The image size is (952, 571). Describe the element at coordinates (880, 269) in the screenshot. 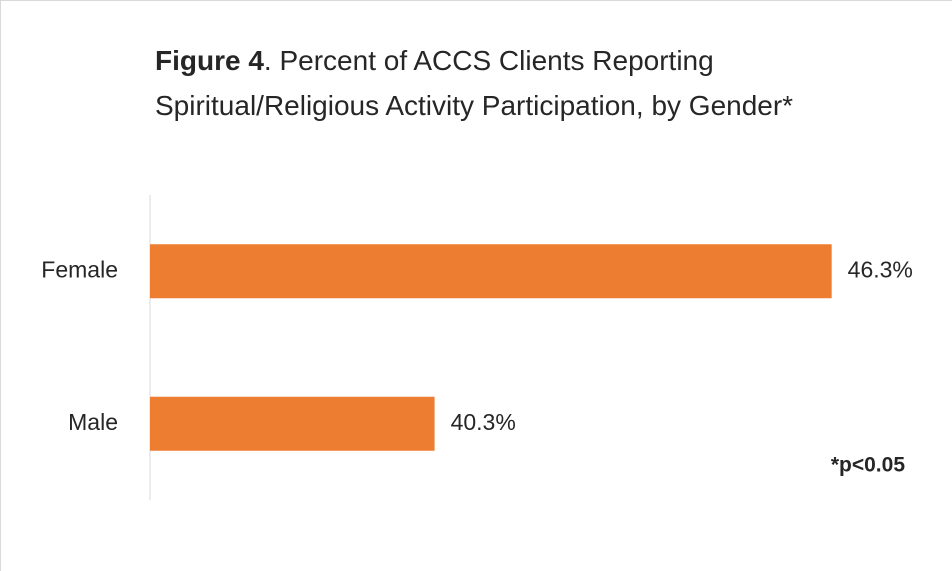

I see `value-label: 46.3%` at that location.